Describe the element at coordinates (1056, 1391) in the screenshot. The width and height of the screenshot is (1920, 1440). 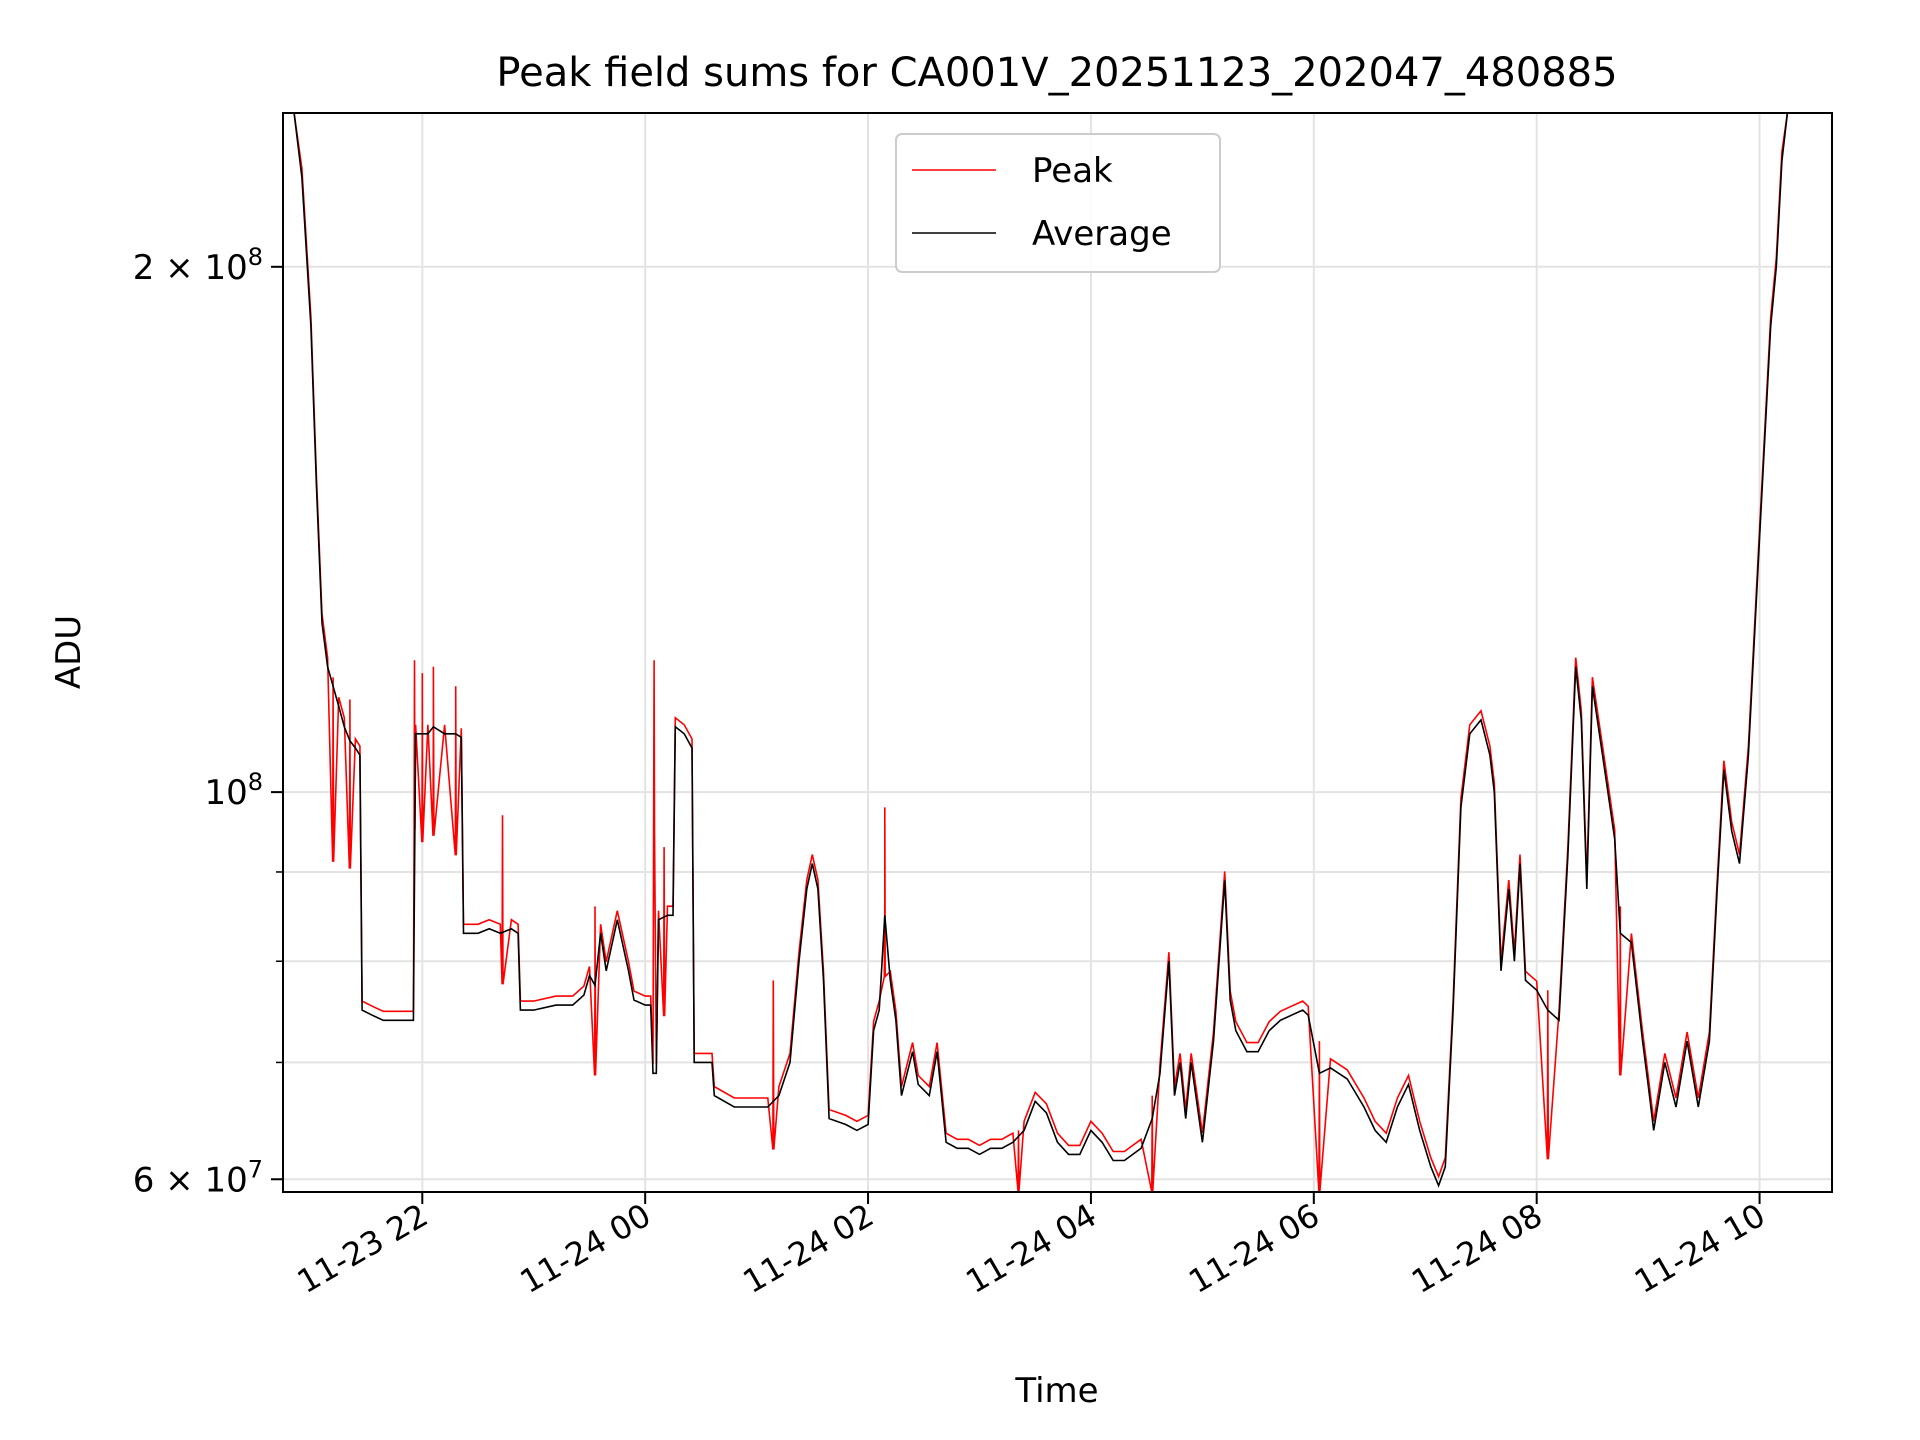
I see `x-axis-label: Time` at that location.